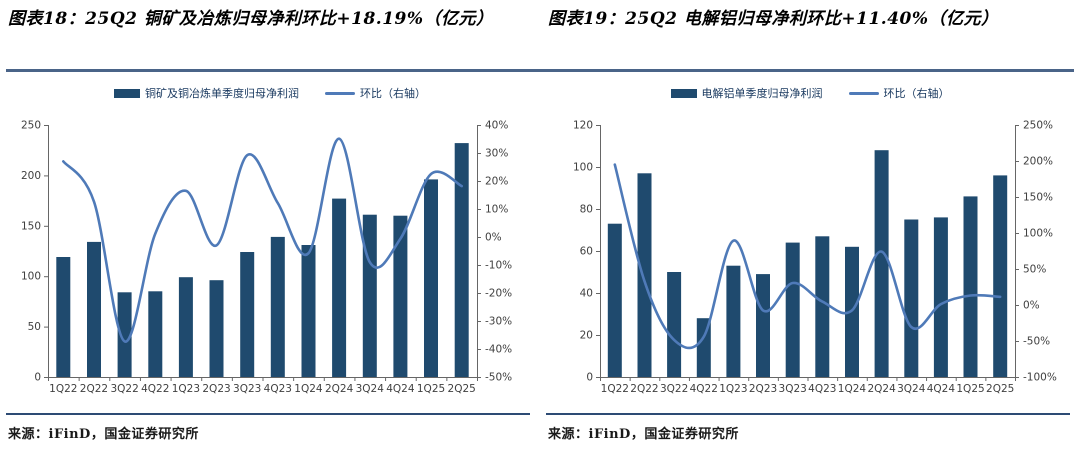  Describe the element at coordinates (1038, 162) in the screenshot. I see `y-right-tick-label: 200%` at that location.